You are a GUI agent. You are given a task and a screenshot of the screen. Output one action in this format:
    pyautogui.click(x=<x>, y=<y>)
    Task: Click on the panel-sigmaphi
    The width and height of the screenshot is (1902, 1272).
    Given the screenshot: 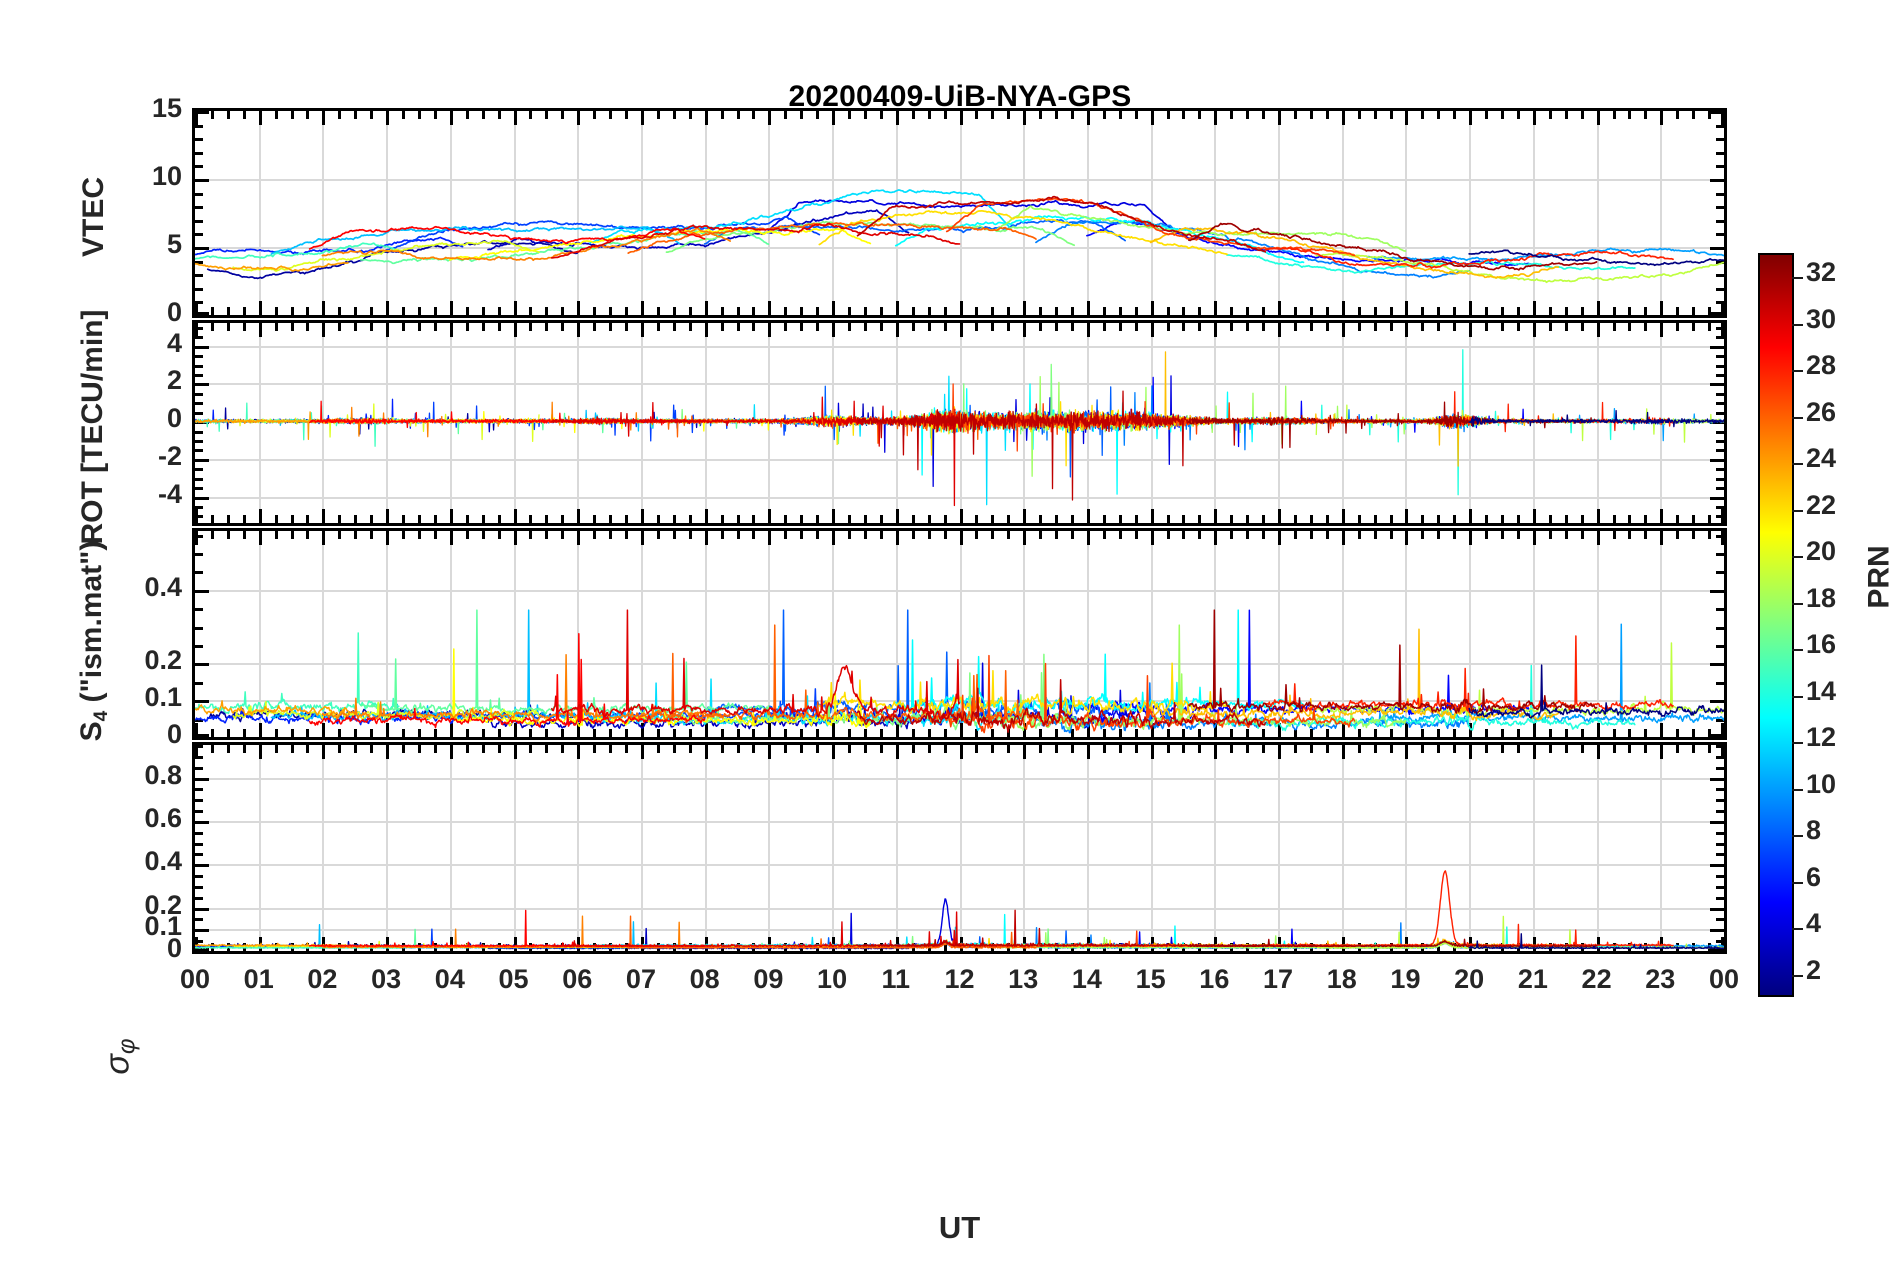 What is the action you would take?
    pyautogui.click(x=959, y=848)
    